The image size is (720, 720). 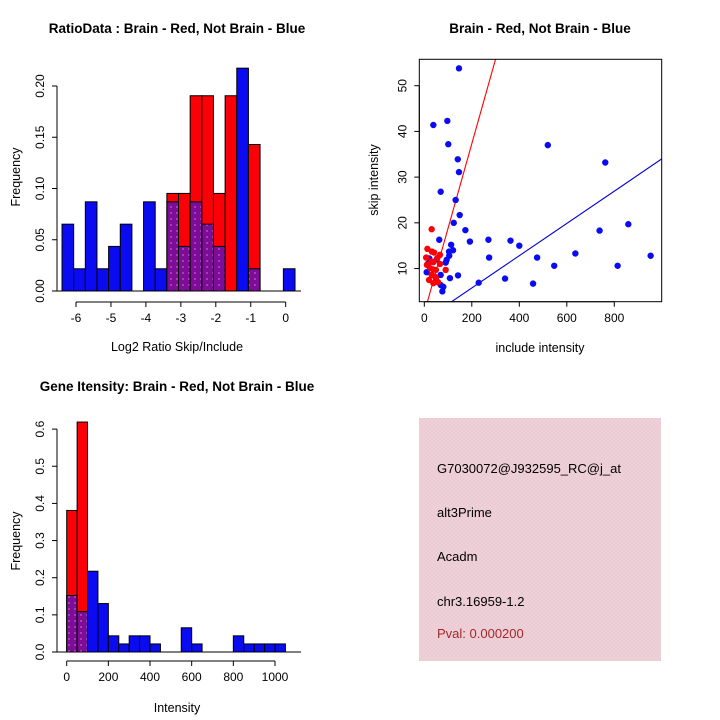 What do you see at coordinates (402, 177) in the screenshot?
I see `y-tick-label: 30` at bounding box center [402, 177].